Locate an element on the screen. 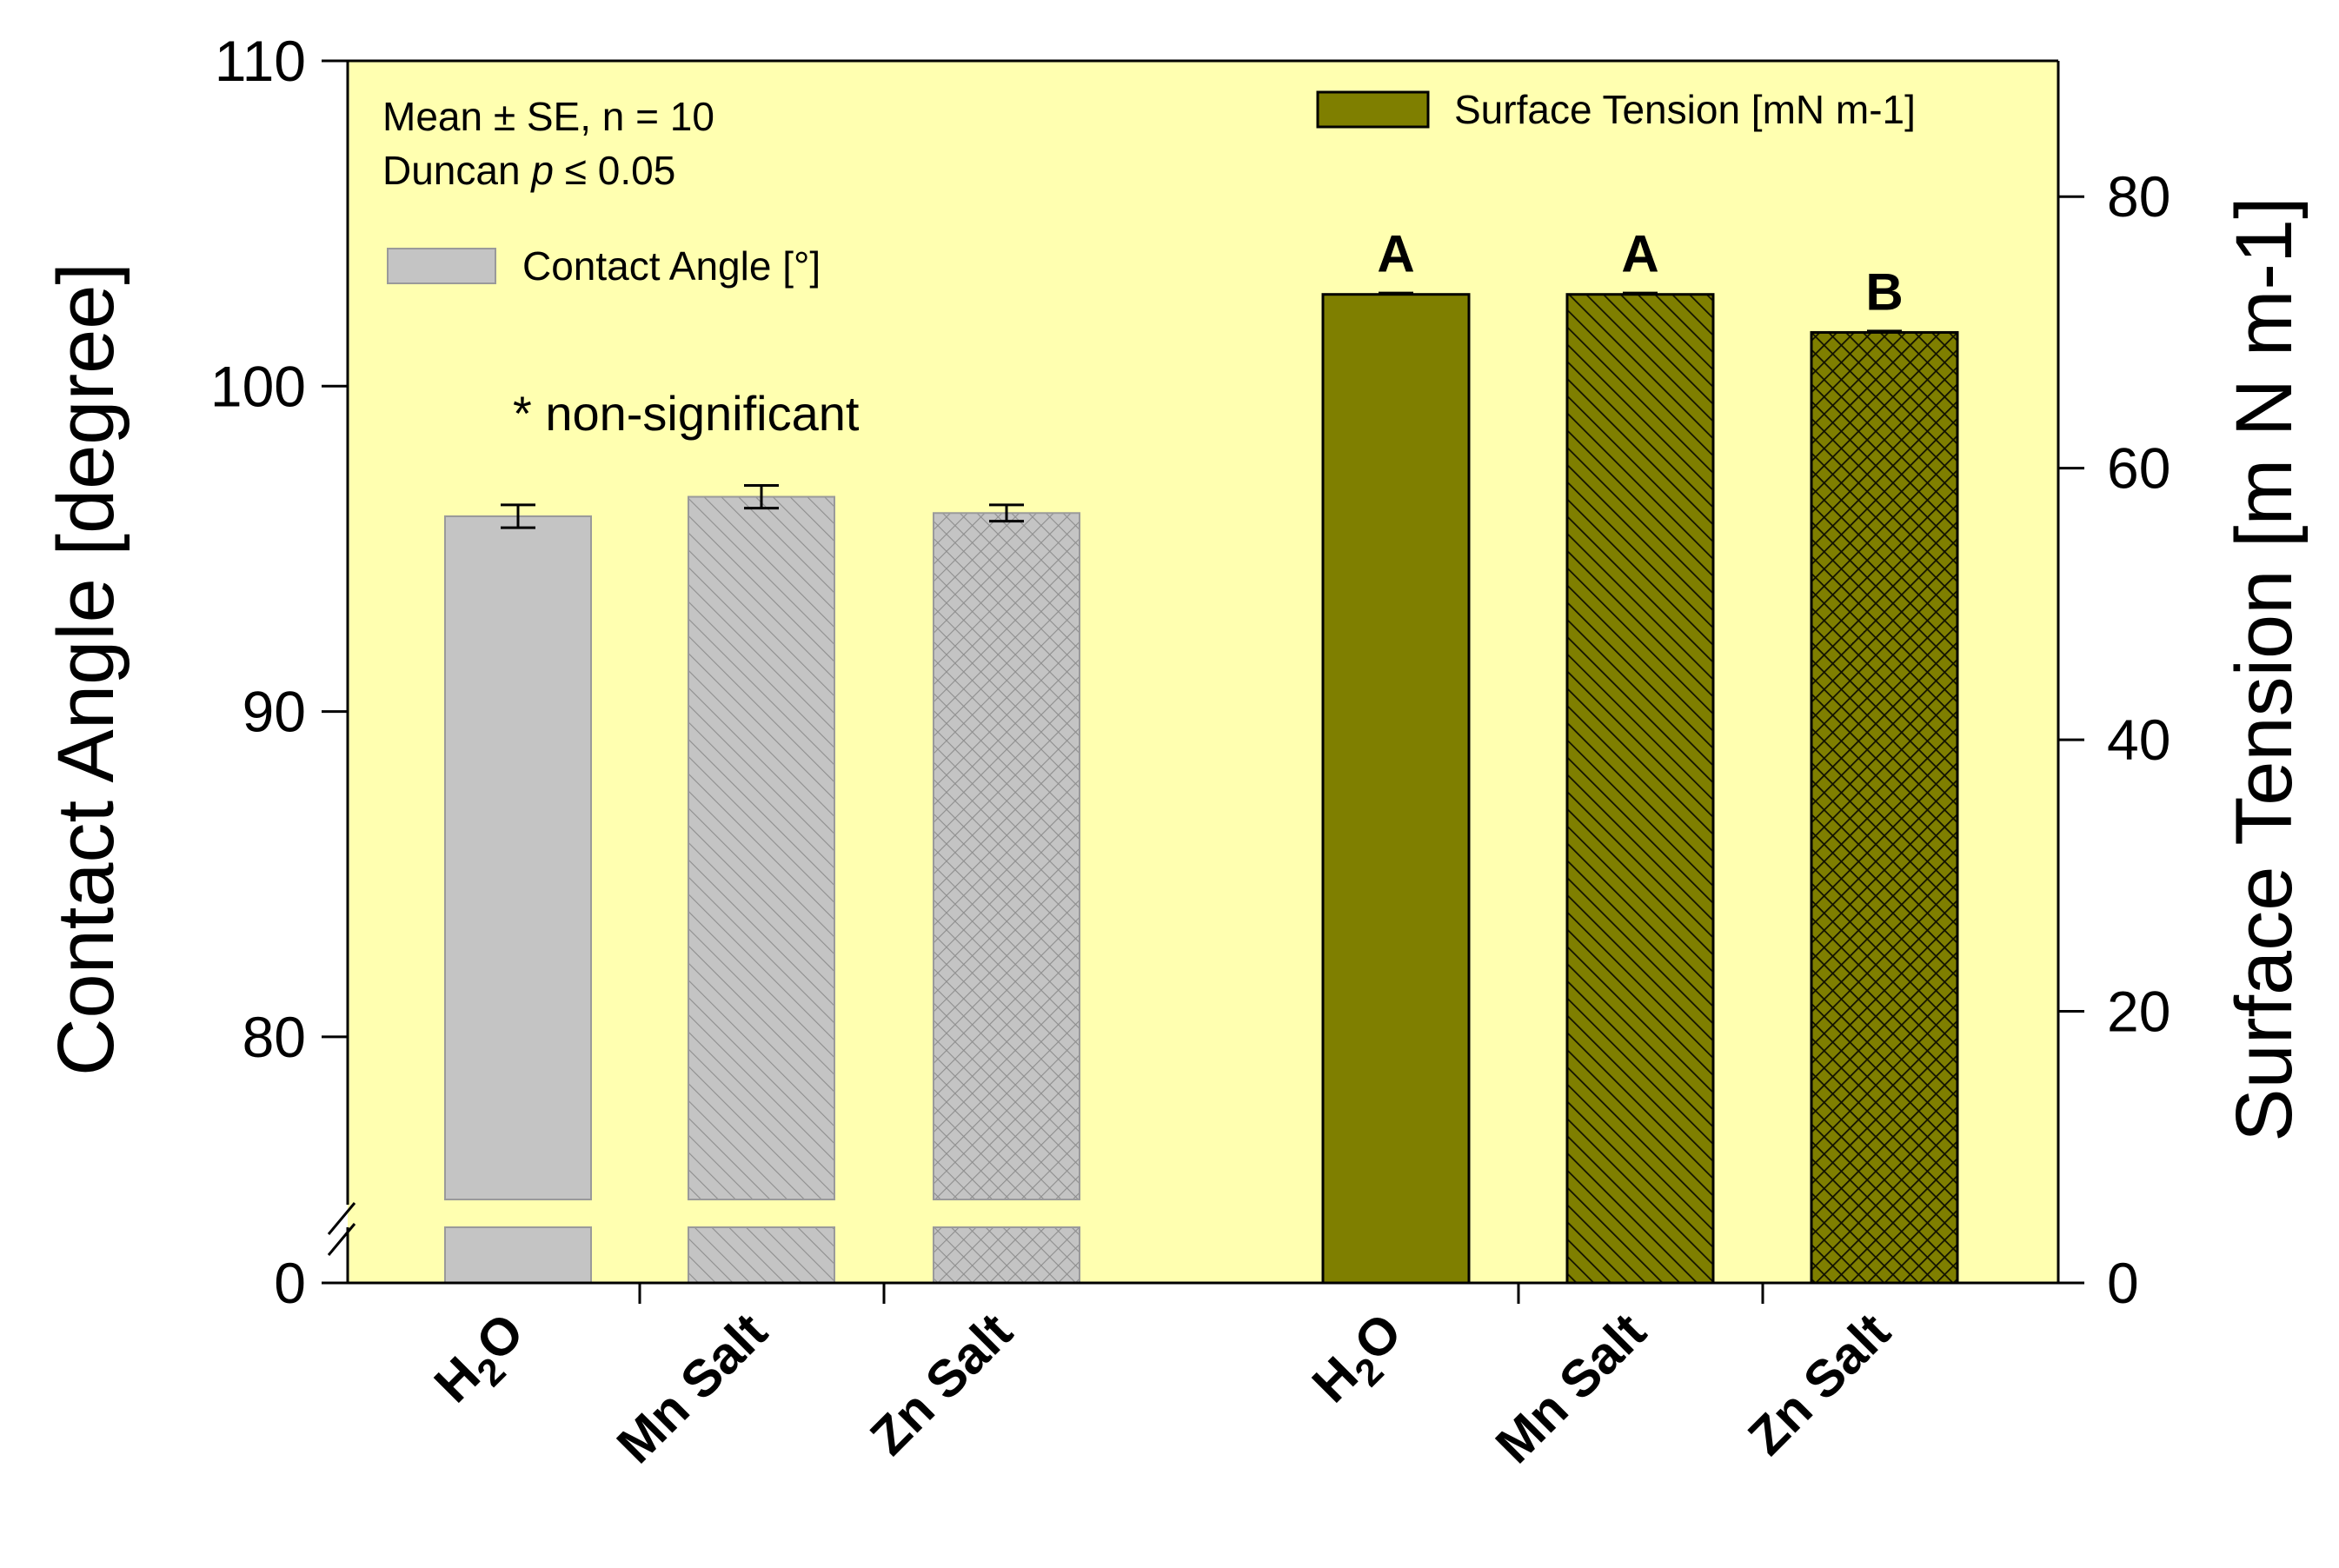 The width and height of the screenshot is (2339, 1568). bar-surface-tension-zn-salt is located at coordinates (1885, 807).